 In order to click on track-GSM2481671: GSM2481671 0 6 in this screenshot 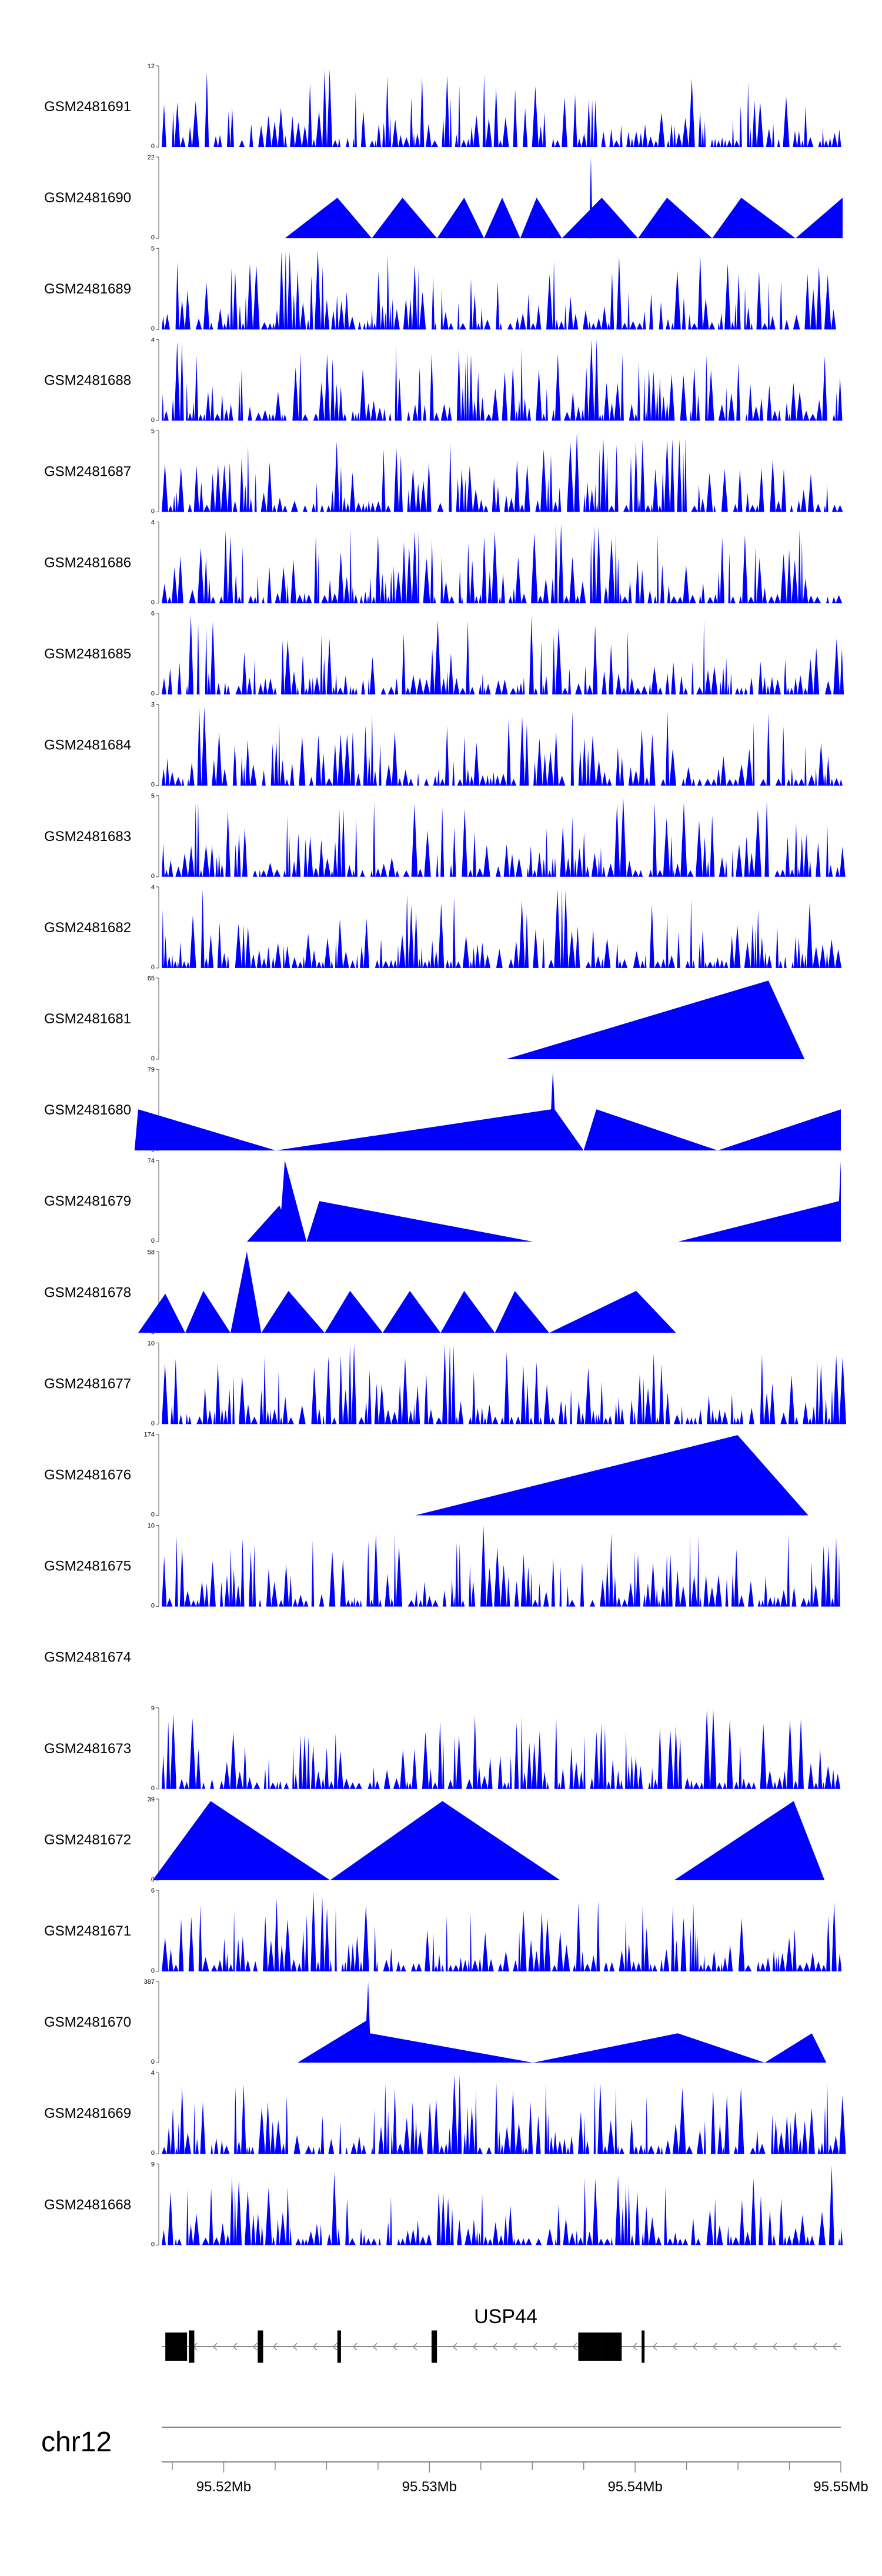, I will do `click(443, 1930)`.